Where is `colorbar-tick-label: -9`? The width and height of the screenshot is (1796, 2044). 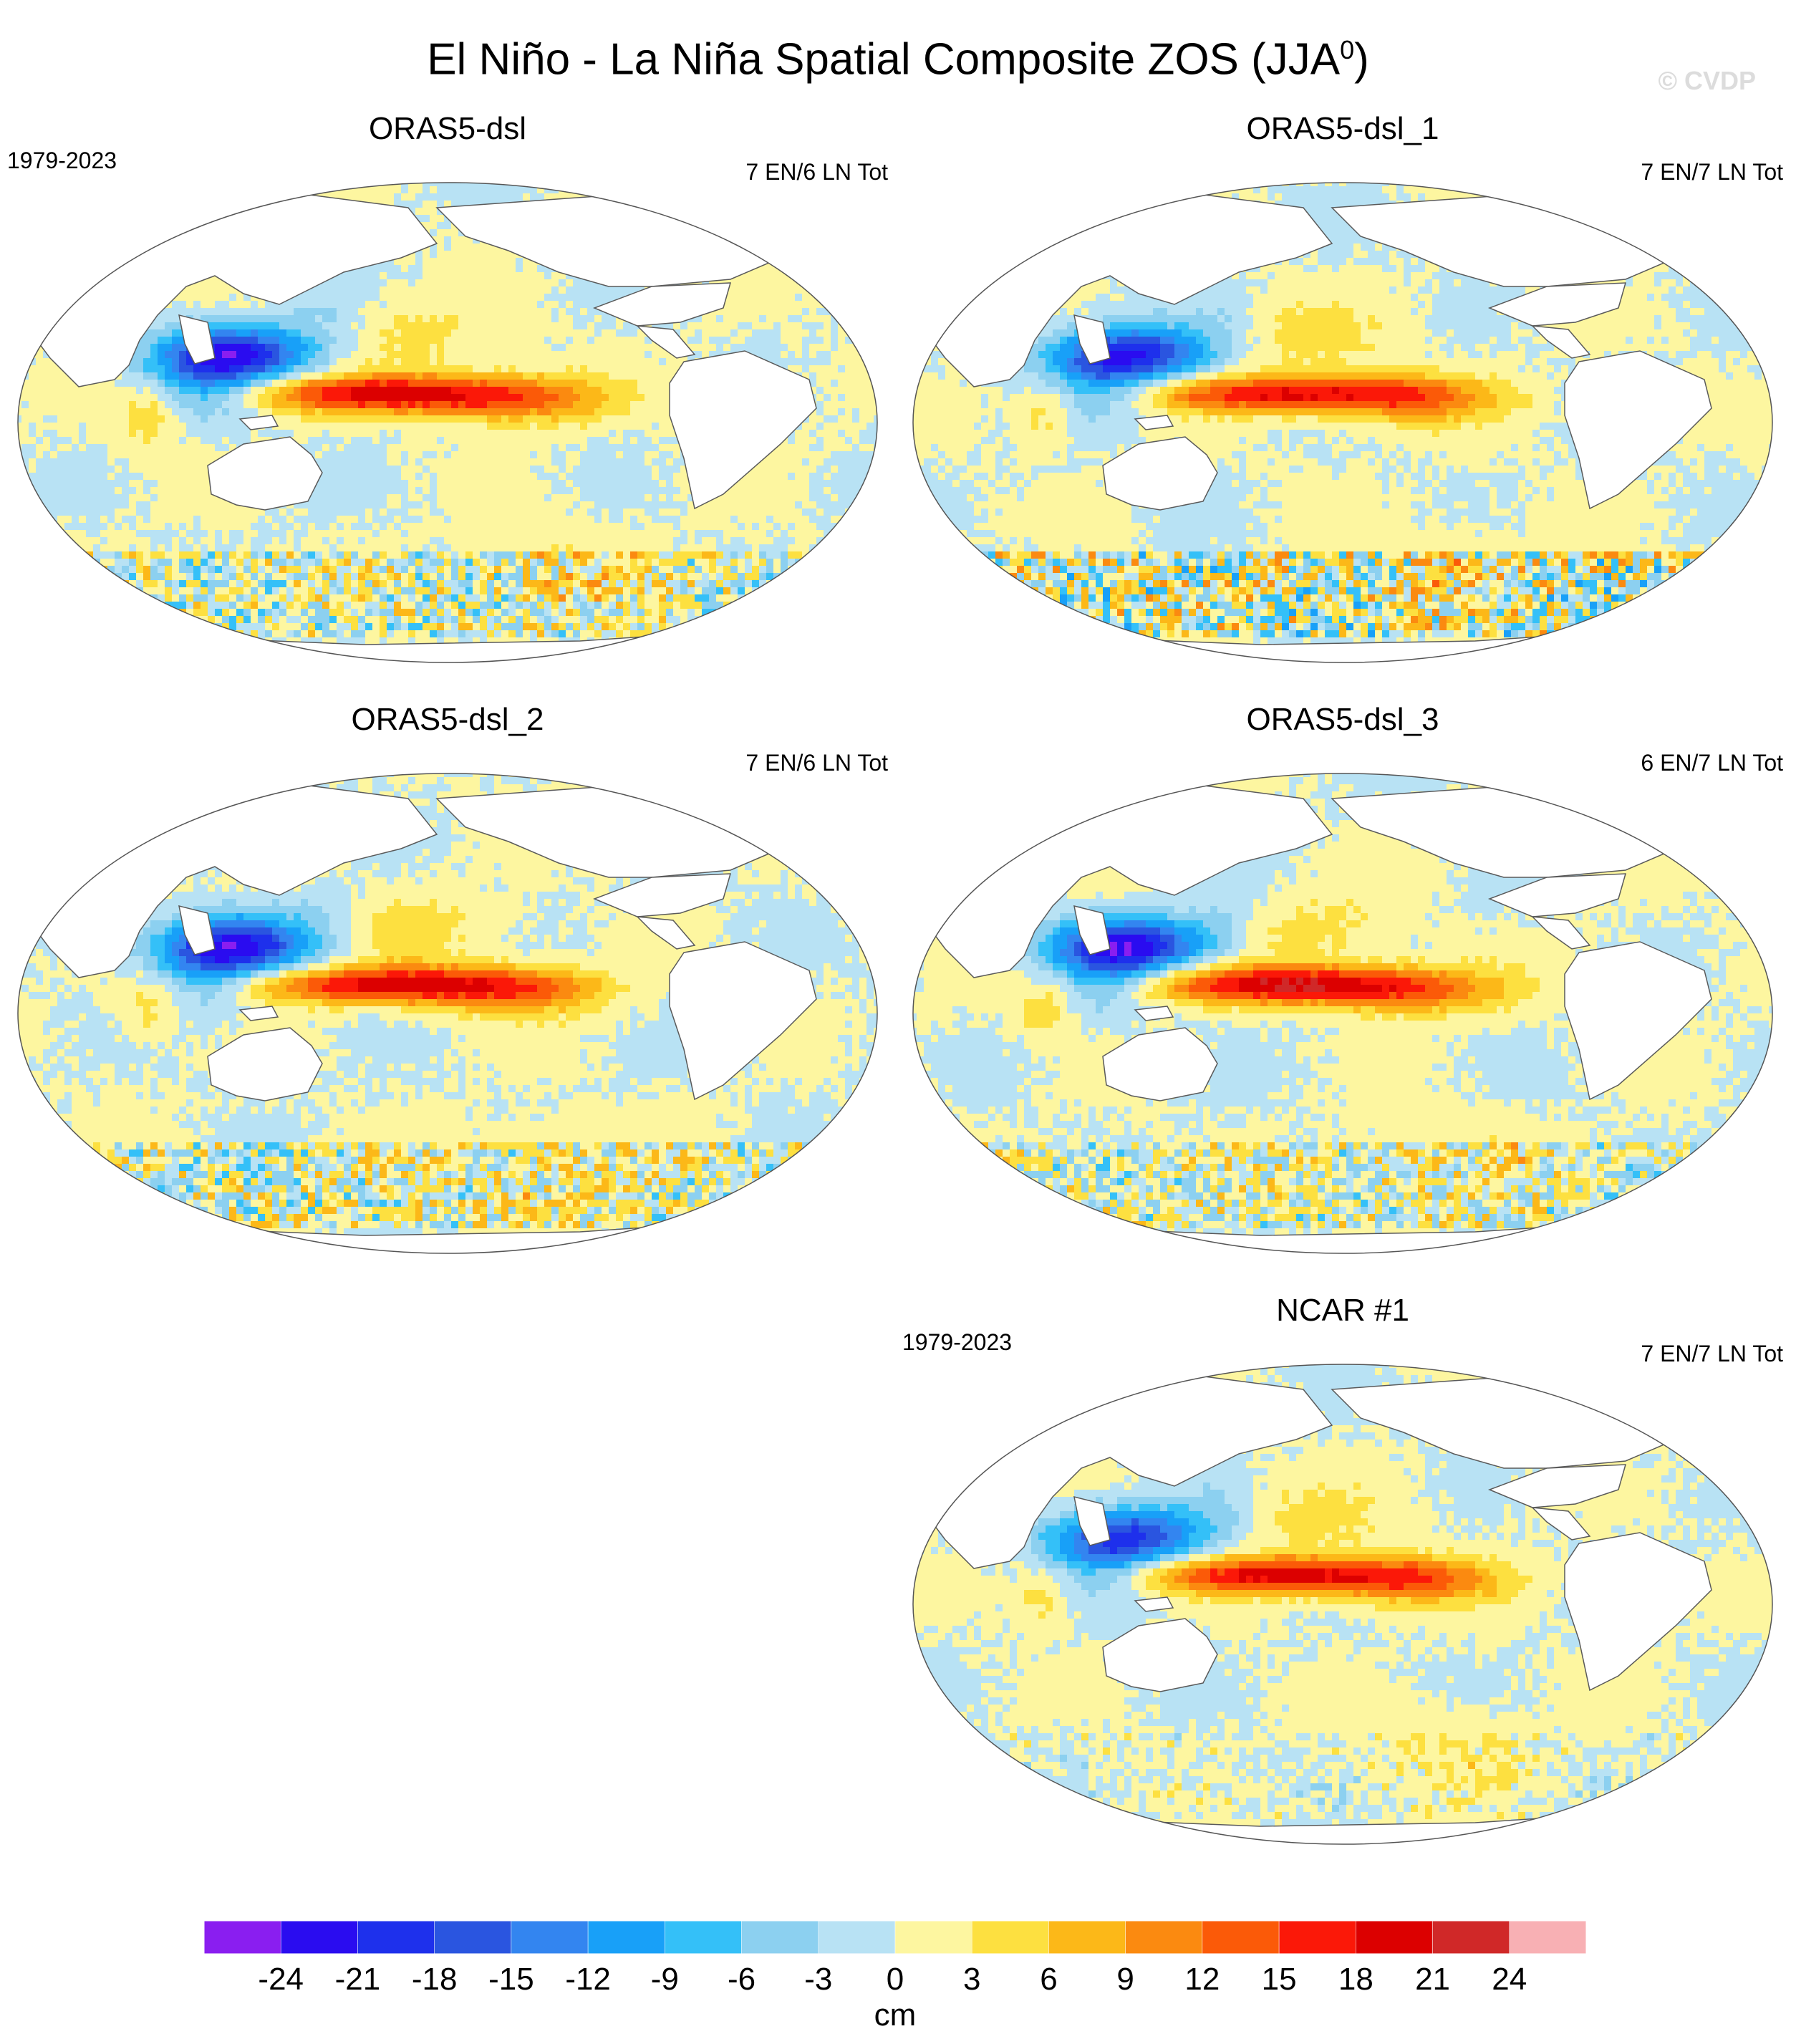
colorbar-tick-label: -9 is located at coordinates (665, 1979).